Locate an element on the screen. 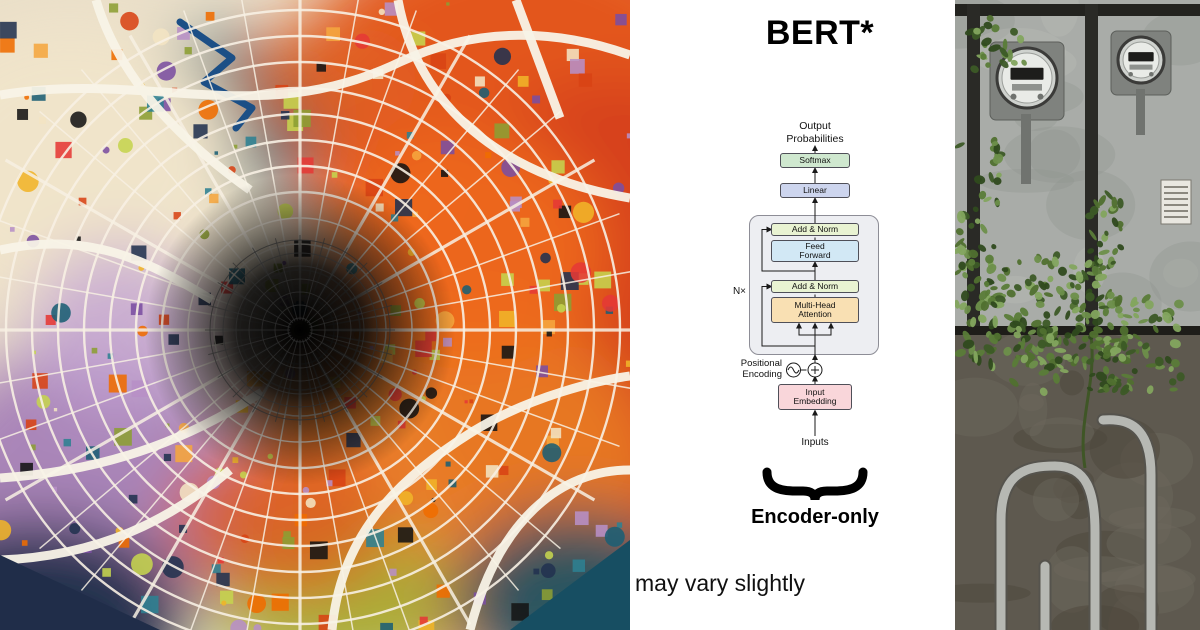 The width and height of the screenshot is (1200, 630). multi-head-attention-box: Multi-Head Attention is located at coordinates (815, 310).